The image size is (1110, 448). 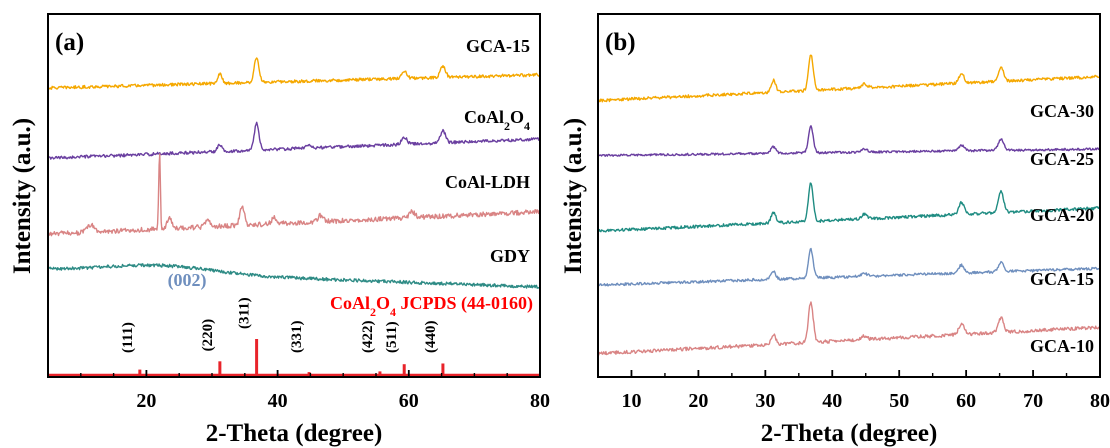 What do you see at coordinates (294, 433) in the screenshot?
I see `panel-a-x-axis-label: 2-Theta (degree)` at bounding box center [294, 433].